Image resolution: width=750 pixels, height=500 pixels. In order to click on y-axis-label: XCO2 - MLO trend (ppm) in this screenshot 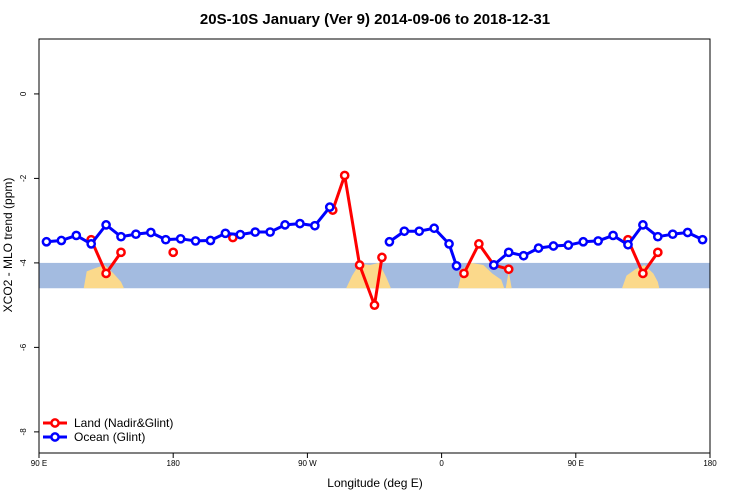, I will do `click(8, 245)`.